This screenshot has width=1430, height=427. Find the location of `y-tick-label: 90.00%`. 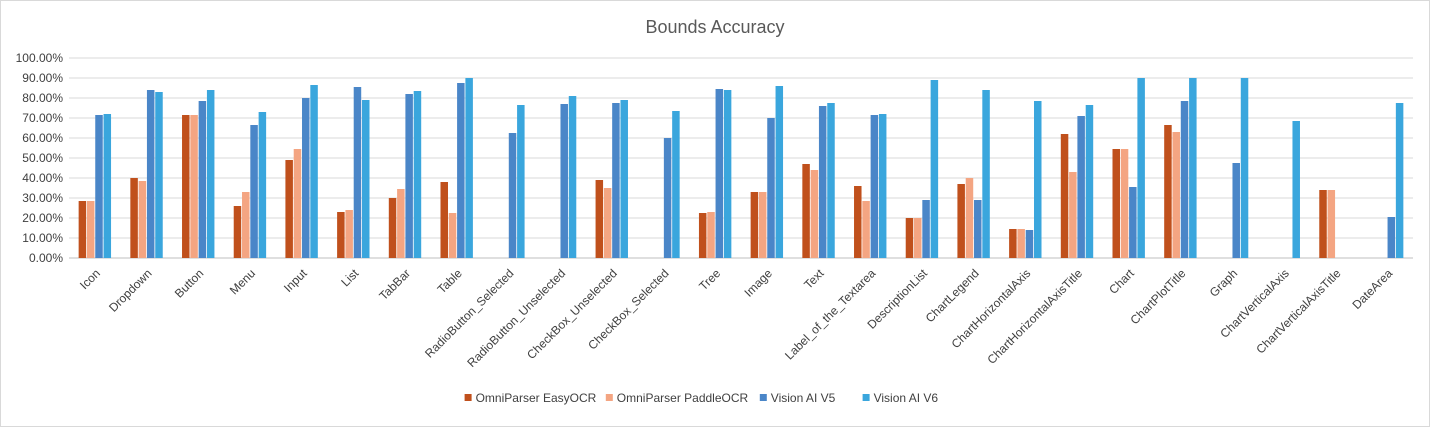

y-tick-label: 90.00% is located at coordinates (42, 78).